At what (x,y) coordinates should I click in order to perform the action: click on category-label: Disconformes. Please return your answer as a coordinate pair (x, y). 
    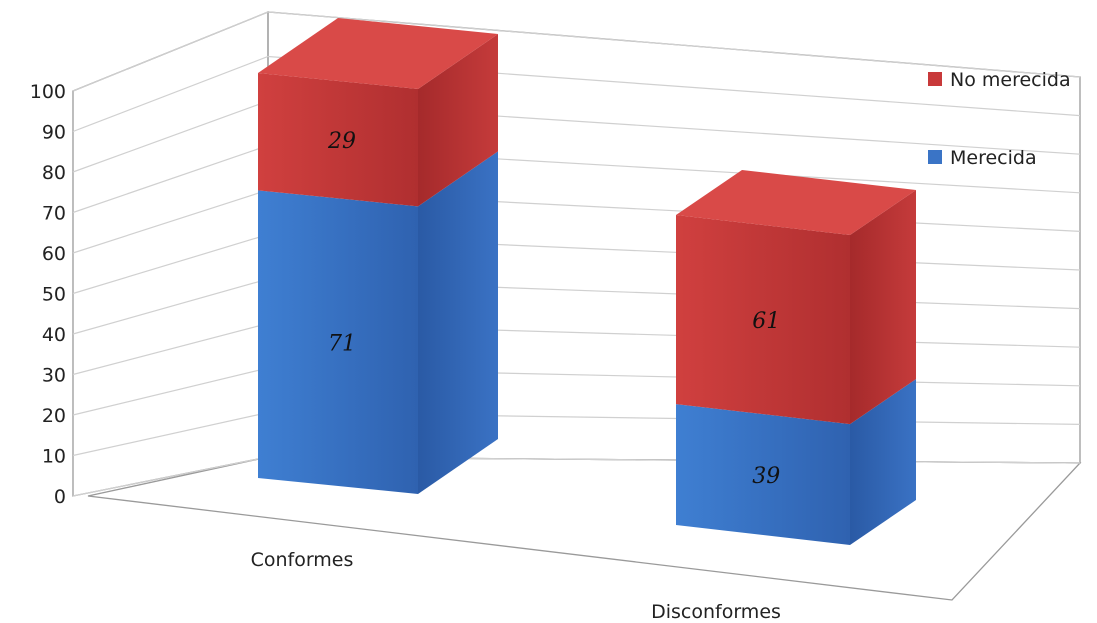
    Looking at the image, I should click on (716, 612).